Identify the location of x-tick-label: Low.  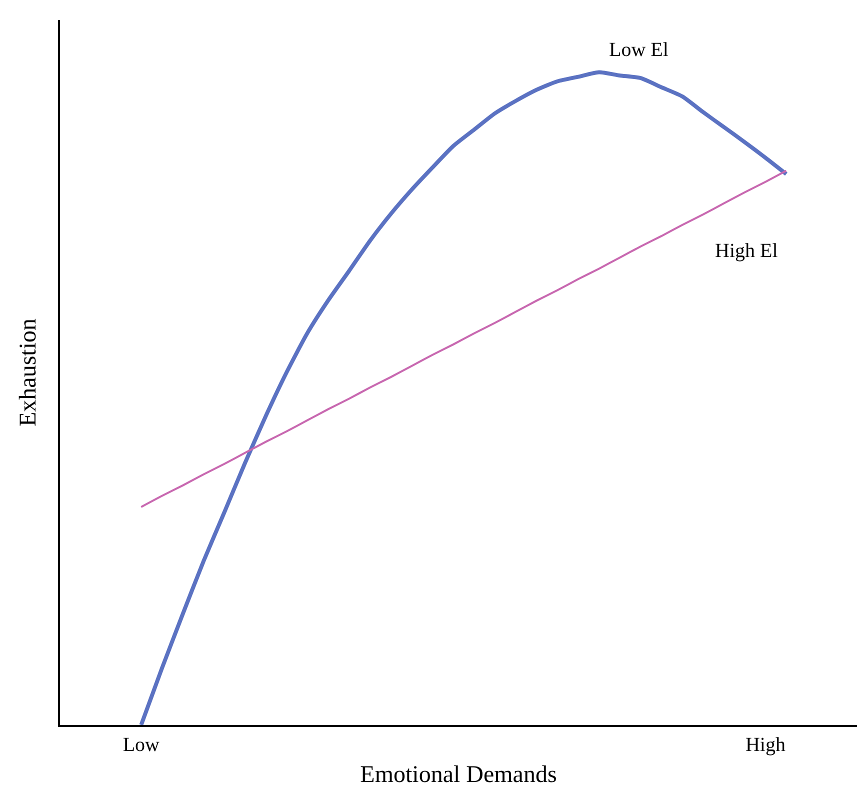
(141, 745).